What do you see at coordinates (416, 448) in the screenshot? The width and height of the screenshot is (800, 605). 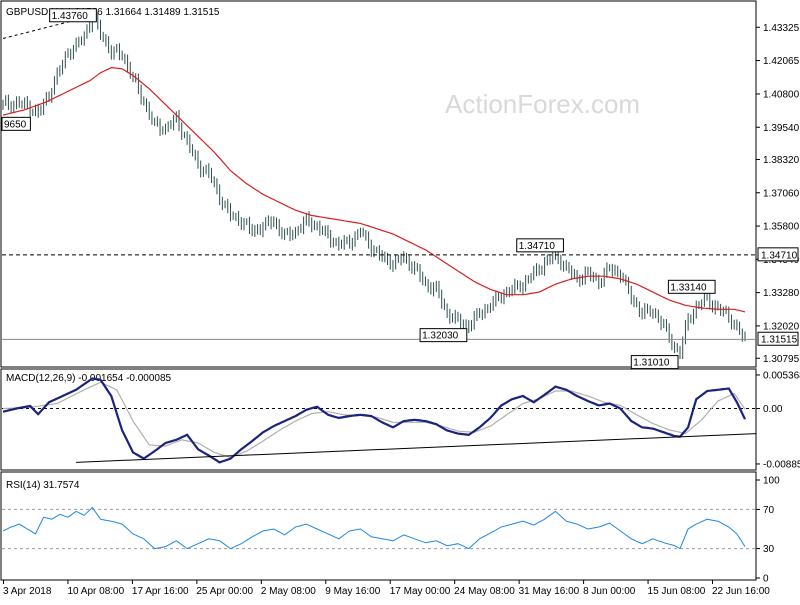 I see `macd-trendline` at bounding box center [416, 448].